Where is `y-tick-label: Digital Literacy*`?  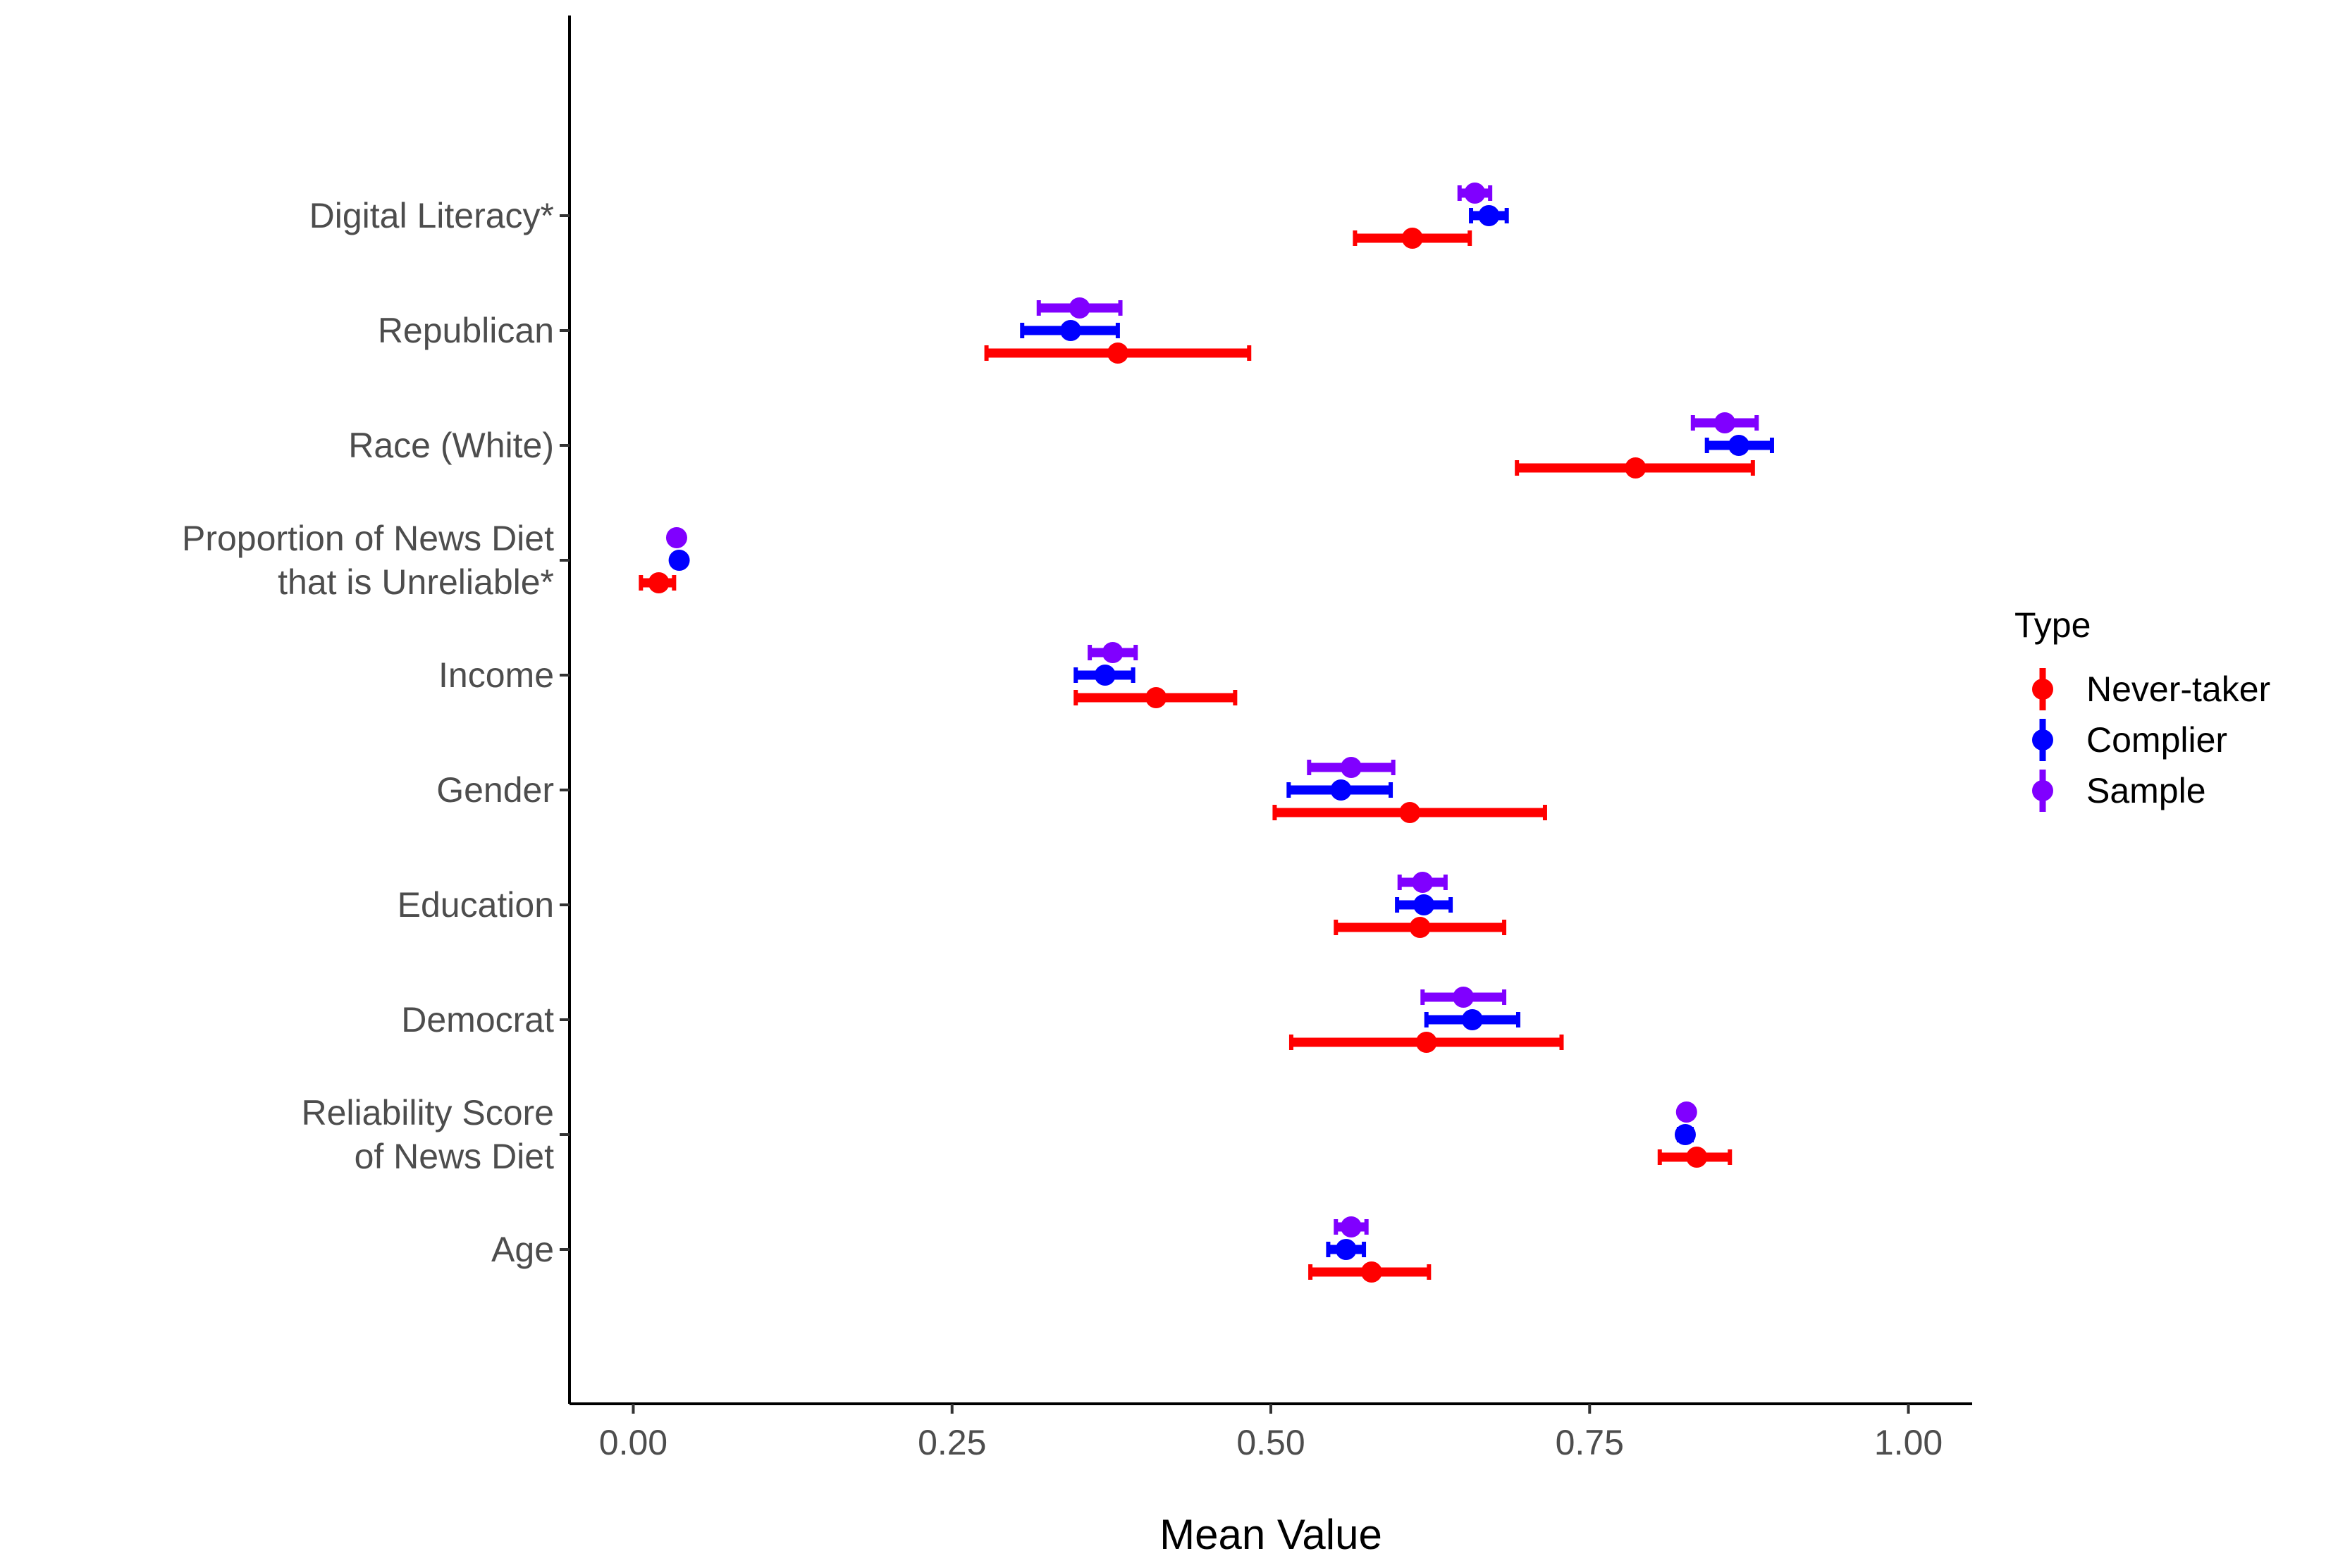 y-tick-label: Digital Literacy* is located at coordinates (431, 215).